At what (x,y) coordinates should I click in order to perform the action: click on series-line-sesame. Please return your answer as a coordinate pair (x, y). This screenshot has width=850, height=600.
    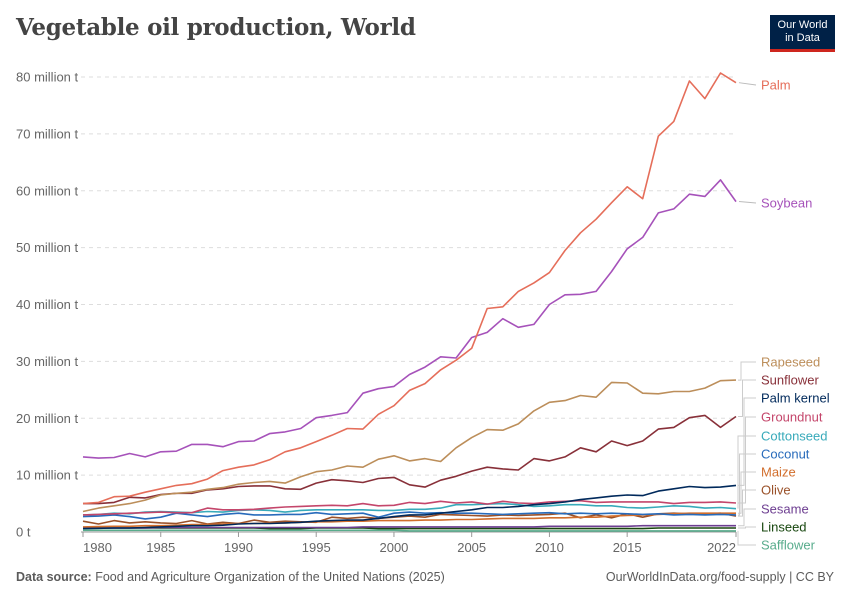
    Looking at the image, I should click on (409, 526).